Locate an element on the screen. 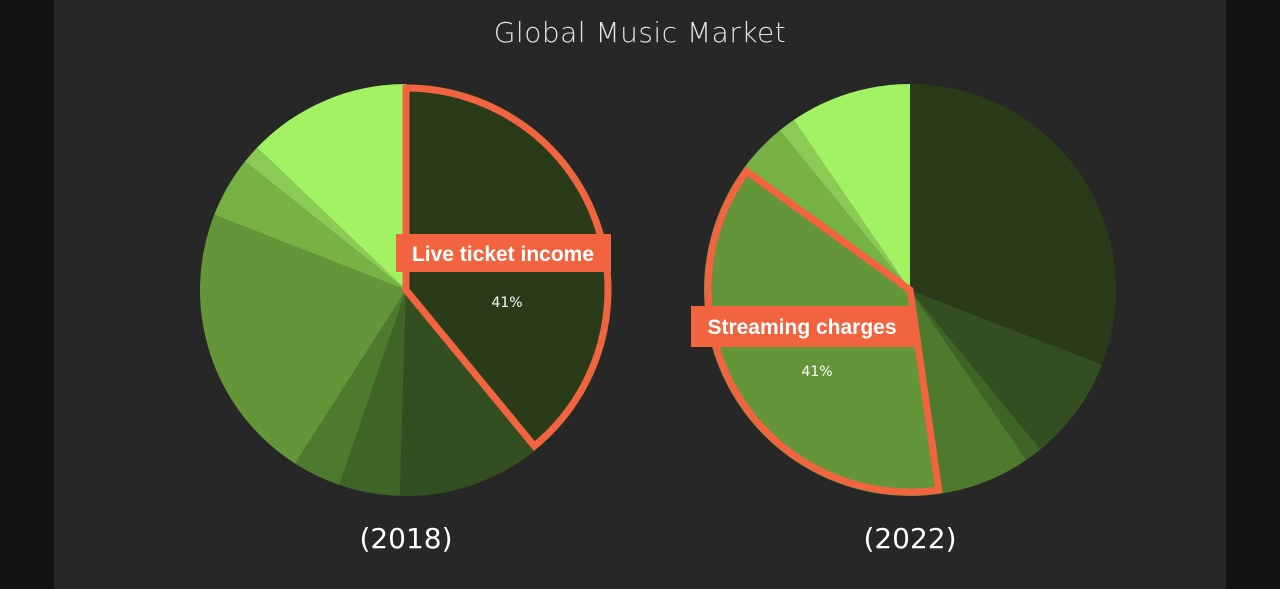 This screenshot has width=1280, height=589. chart-title: Global Music Market is located at coordinates (640, 32).